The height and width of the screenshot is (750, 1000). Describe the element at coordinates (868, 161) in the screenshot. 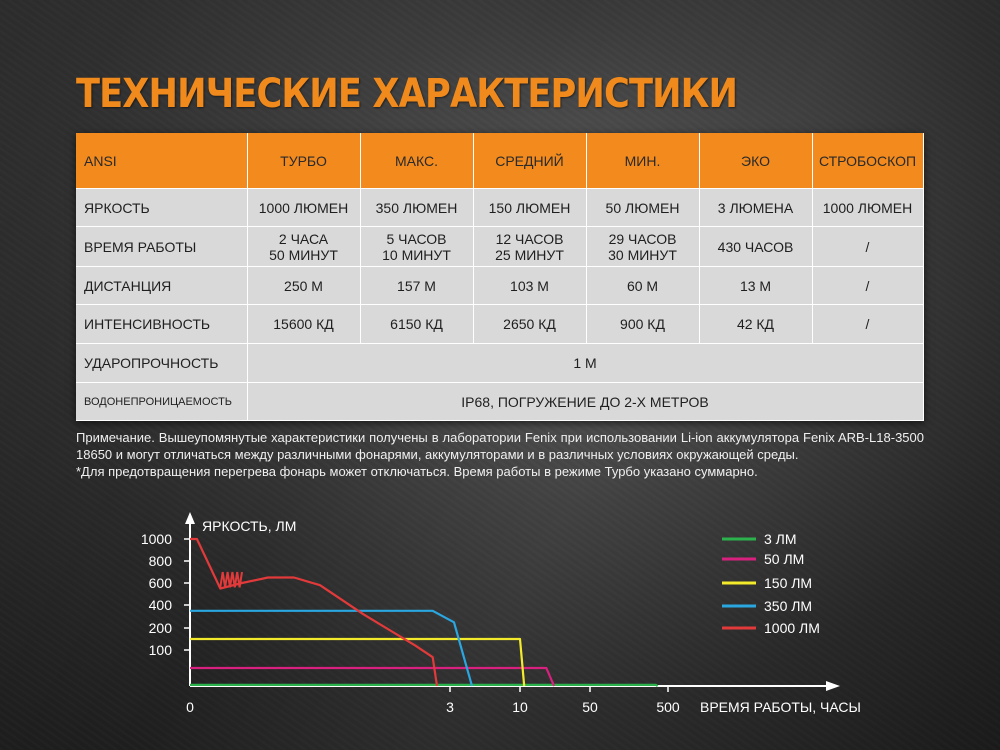

I see `header-cell-strobe: СТРОБОСКОП` at that location.